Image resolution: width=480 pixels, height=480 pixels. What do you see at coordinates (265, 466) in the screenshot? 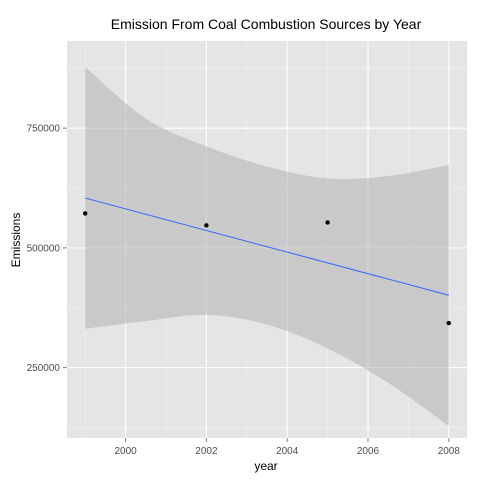
I see `x-axis-label: year` at bounding box center [265, 466].